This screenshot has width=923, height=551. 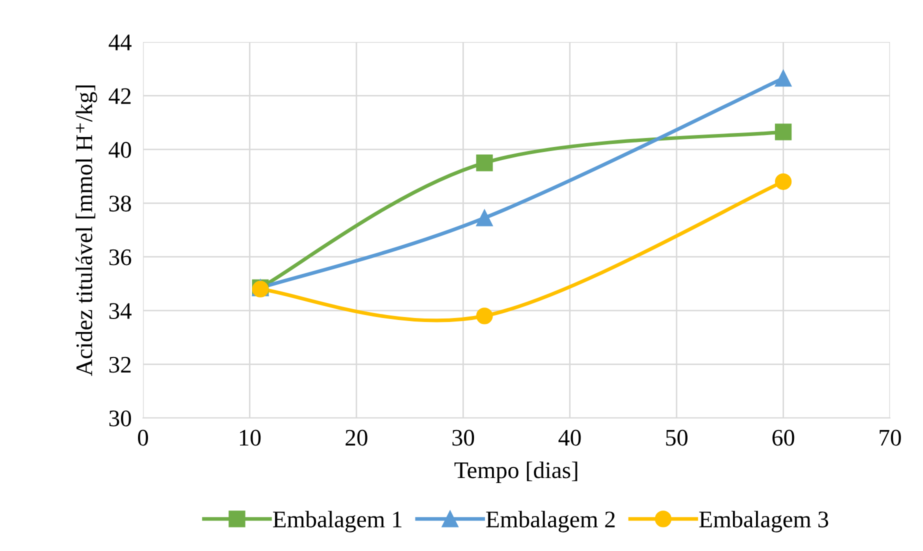 What do you see at coordinates (250, 438) in the screenshot?
I see `x-tick-label: 10` at bounding box center [250, 438].